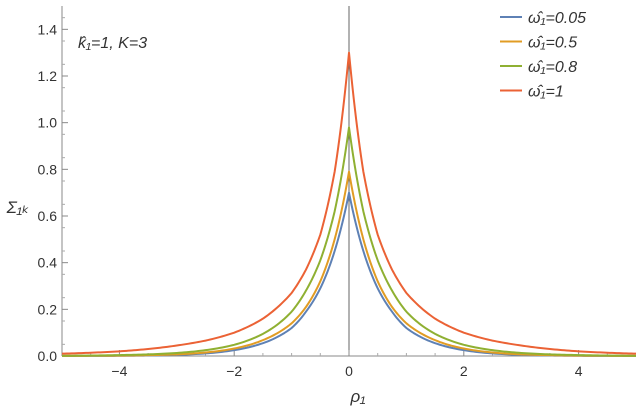  Describe the element at coordinates (48, 76) in the screenshot. I see `y-tick-label: 1.2` at that location.